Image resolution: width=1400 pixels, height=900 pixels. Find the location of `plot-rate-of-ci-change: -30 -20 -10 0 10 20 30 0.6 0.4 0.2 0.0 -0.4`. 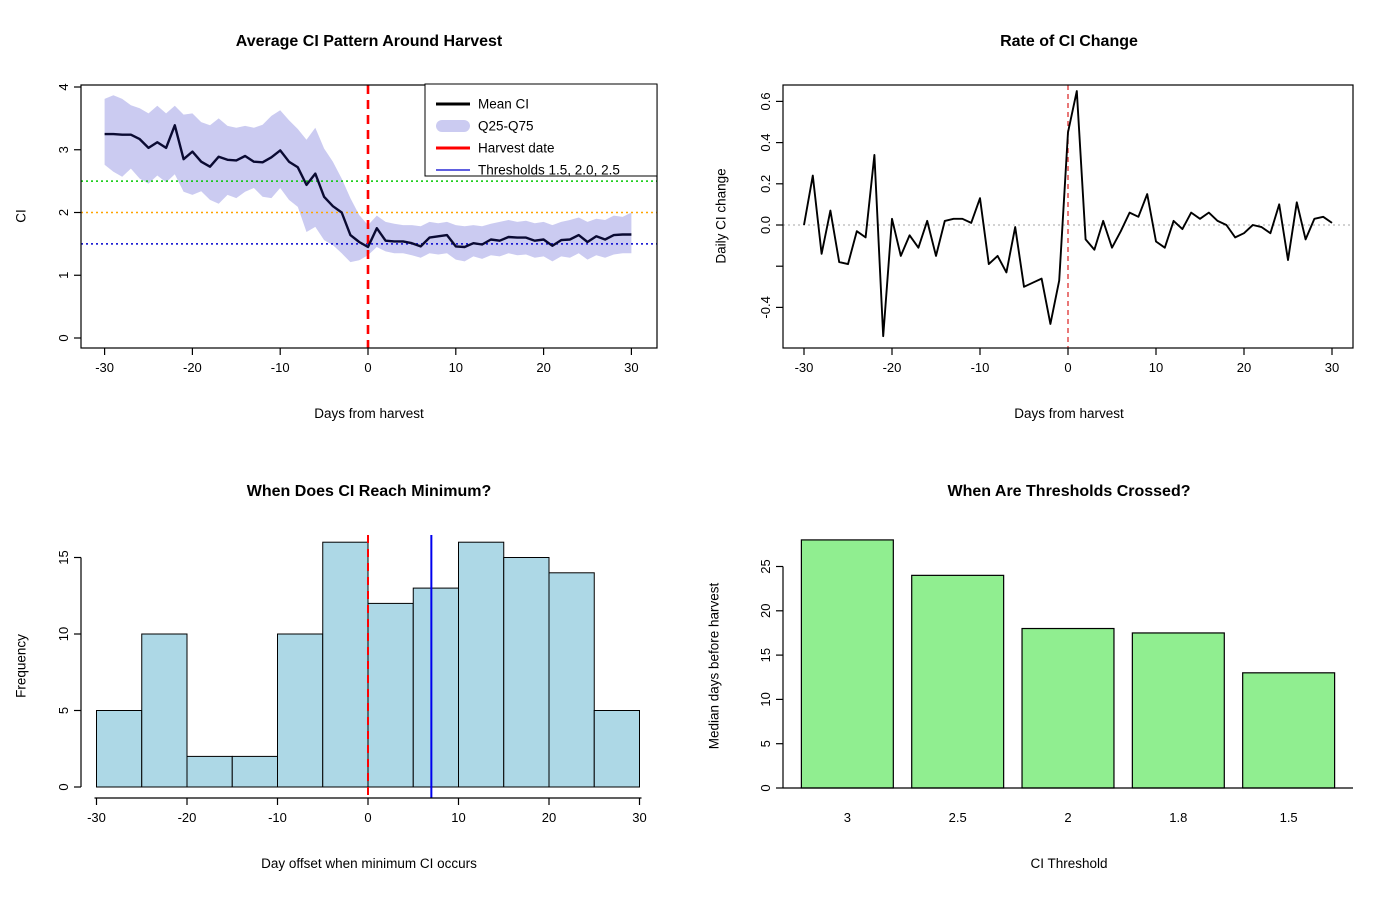

plot-rate-of-ci-change: -30 -20 -10 0 10 20 30 0.6 0.4 0.2 0.0 -0.4 is located at coordinates (1056, 229).